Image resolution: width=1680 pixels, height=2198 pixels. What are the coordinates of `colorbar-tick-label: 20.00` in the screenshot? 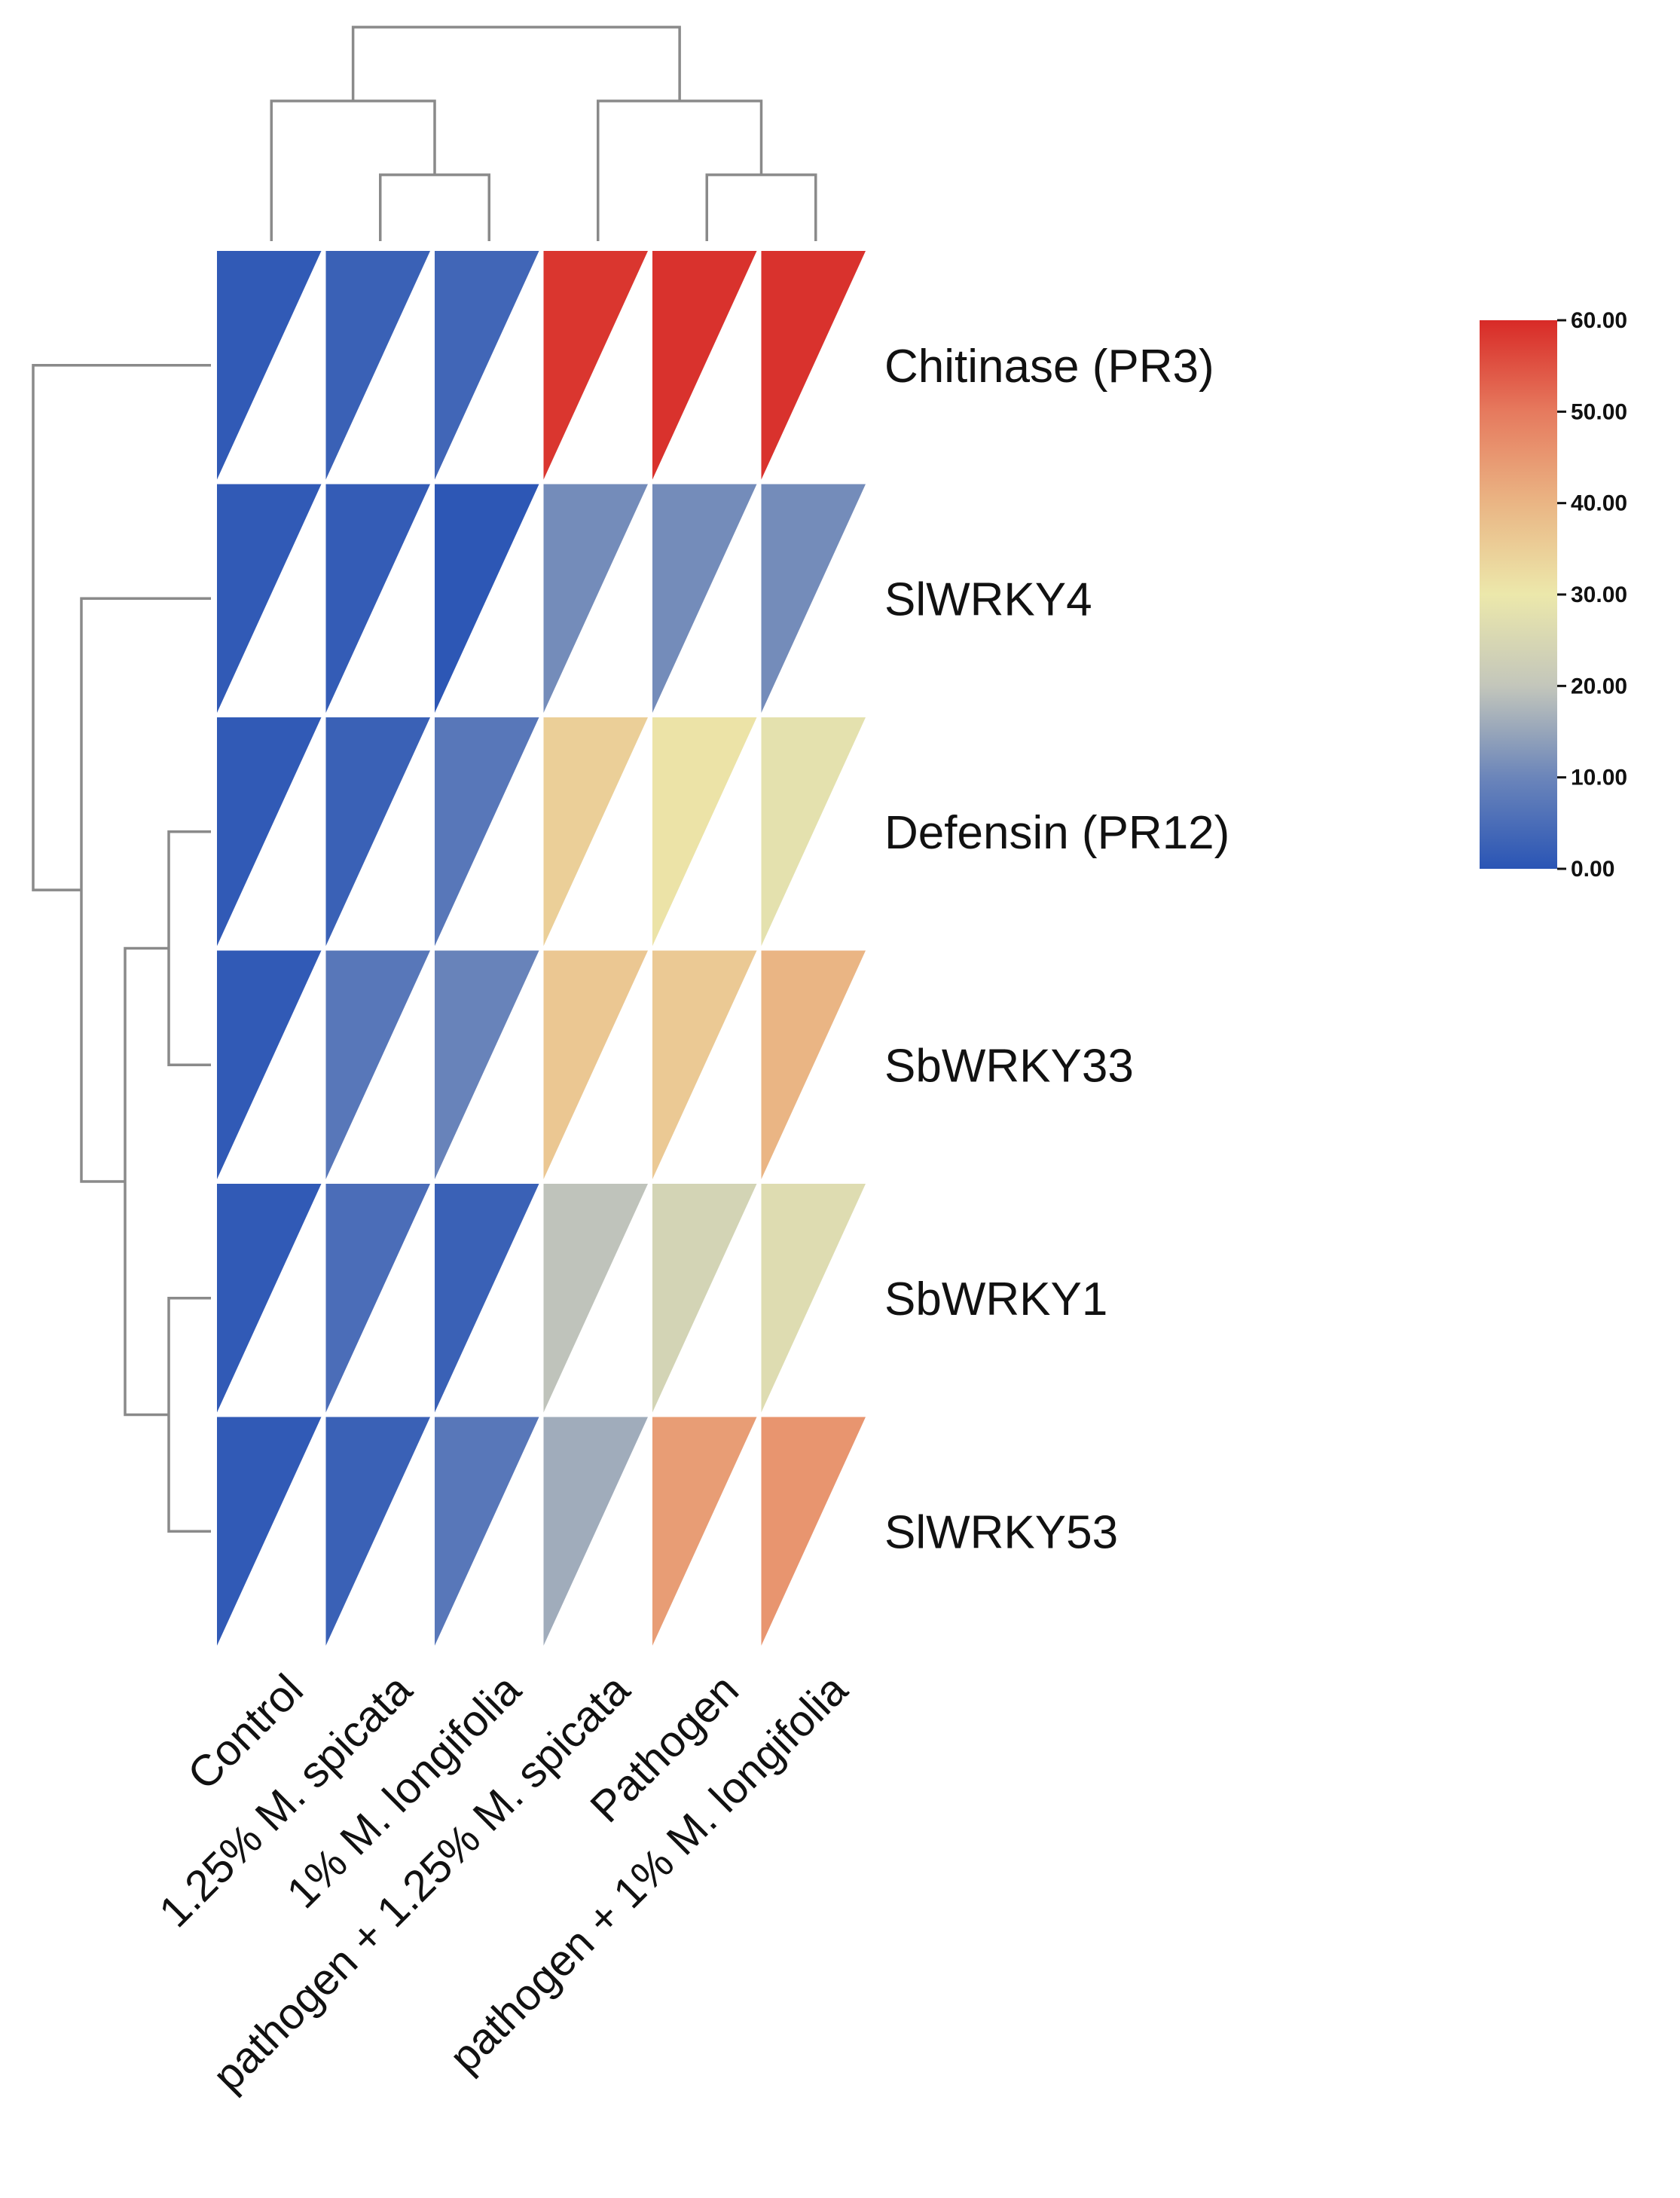 It's located at (1599, 686).